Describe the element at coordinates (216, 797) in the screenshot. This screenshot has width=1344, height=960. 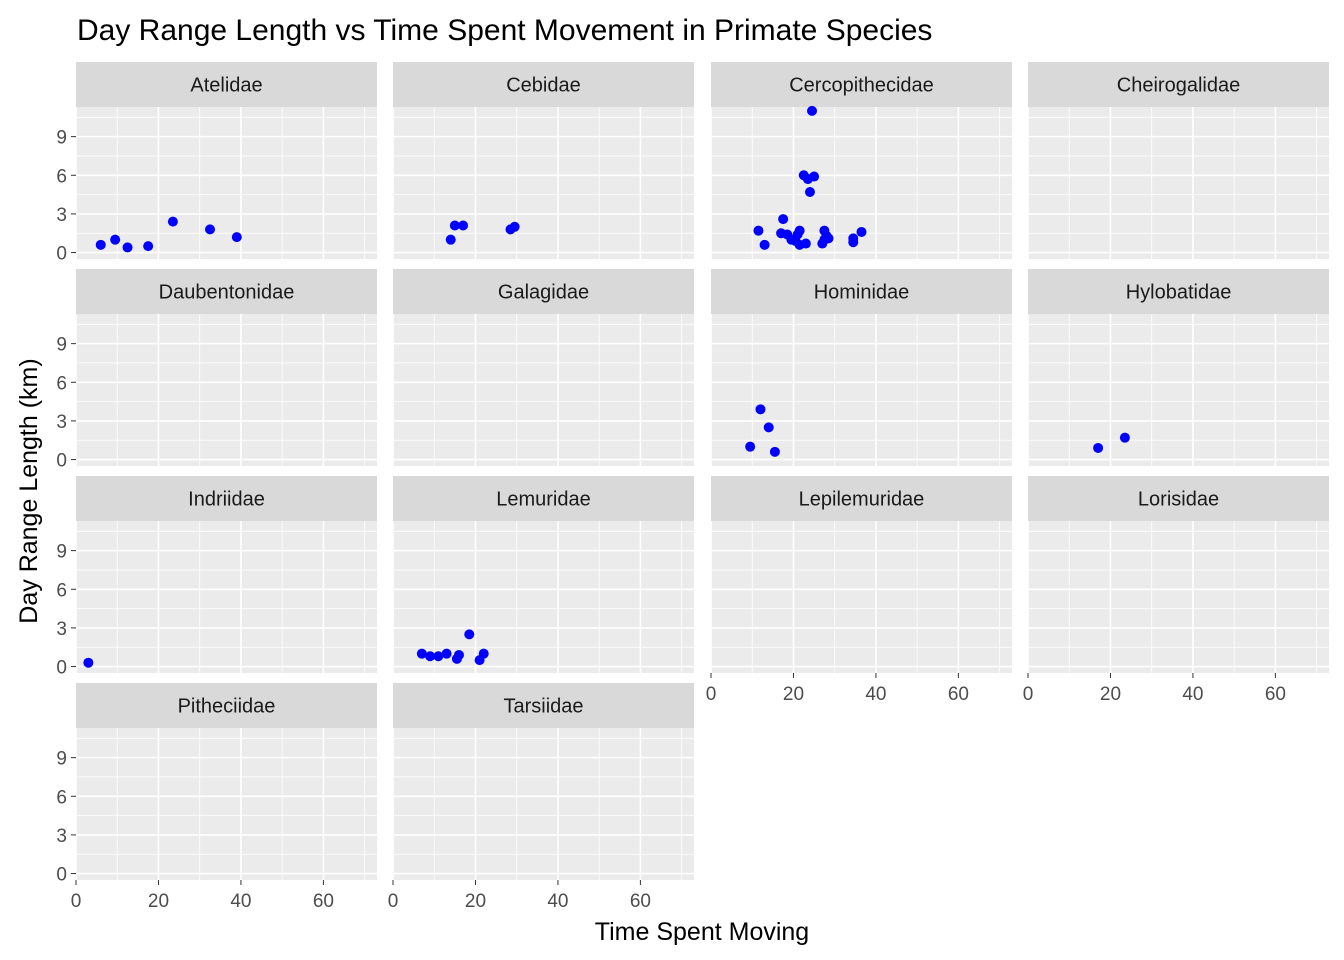
I see `facet-pitheciidae: Pitheciidae 0 3 6 9 0 20 40 60` at that location.